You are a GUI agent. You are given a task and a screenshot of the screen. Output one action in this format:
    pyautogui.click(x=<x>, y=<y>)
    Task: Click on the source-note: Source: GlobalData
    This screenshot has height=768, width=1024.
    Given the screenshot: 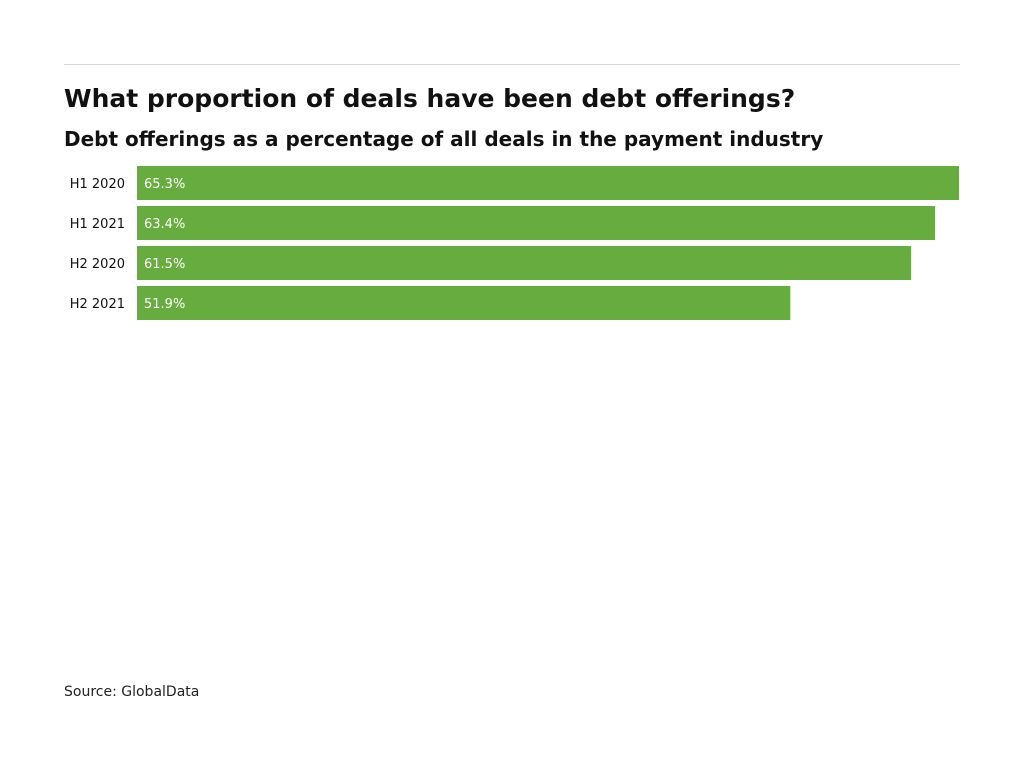 What is the action you would take?
    pyautogui.click(x=132, y=692)
    